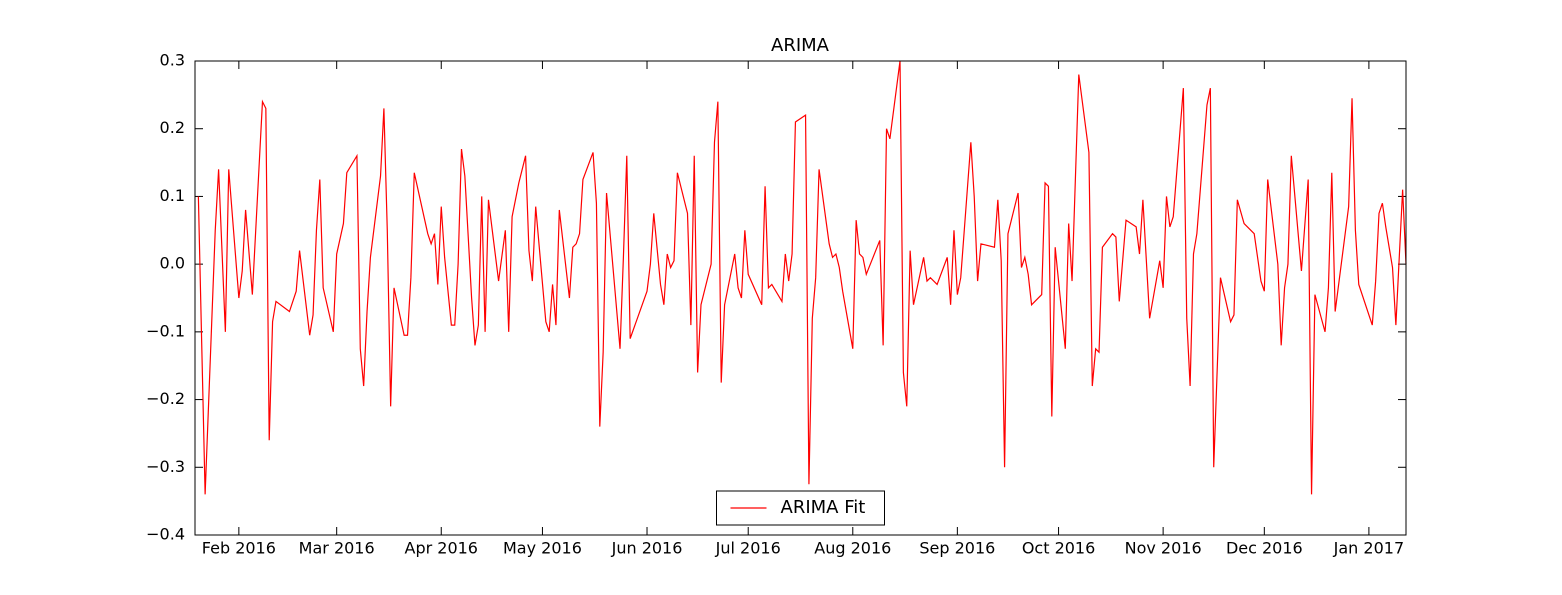 This screenshot has width=1562, height=595. I want to click on x-tick-label: Nov 2016, so click(1163, 548).